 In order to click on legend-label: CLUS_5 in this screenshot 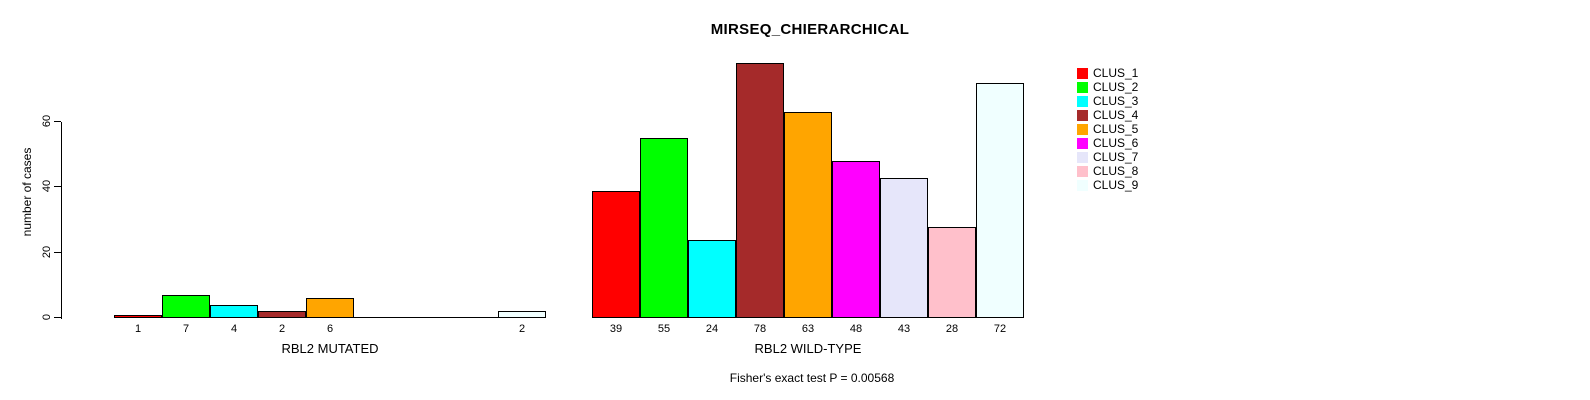, I will do `click(1116, 129)`.